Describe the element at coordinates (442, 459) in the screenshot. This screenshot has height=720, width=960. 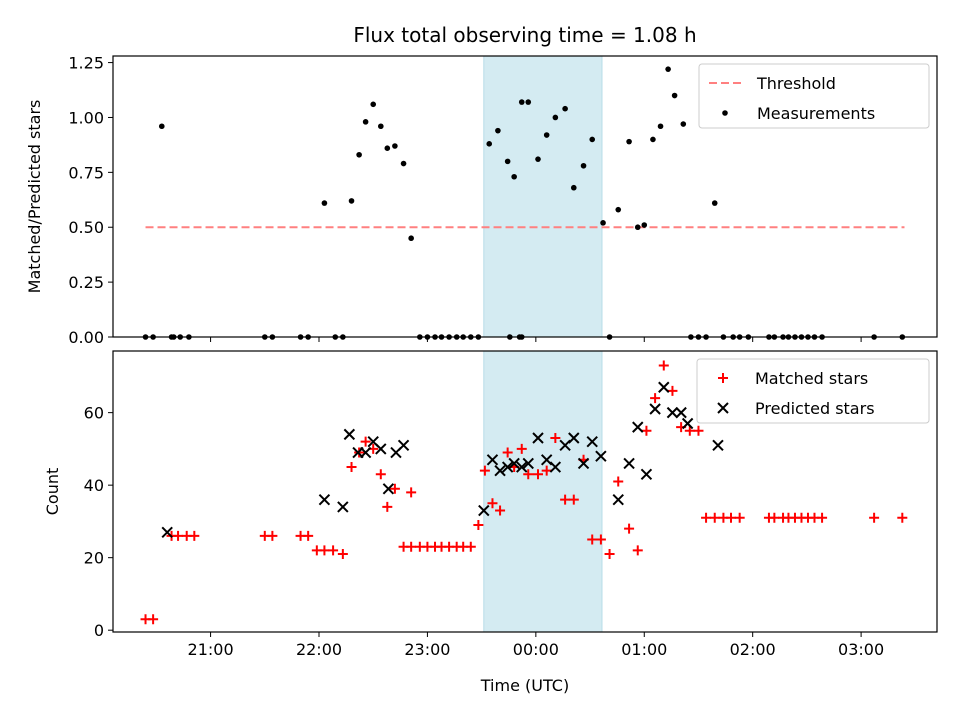
I see `series-predicted-stars` at that location.